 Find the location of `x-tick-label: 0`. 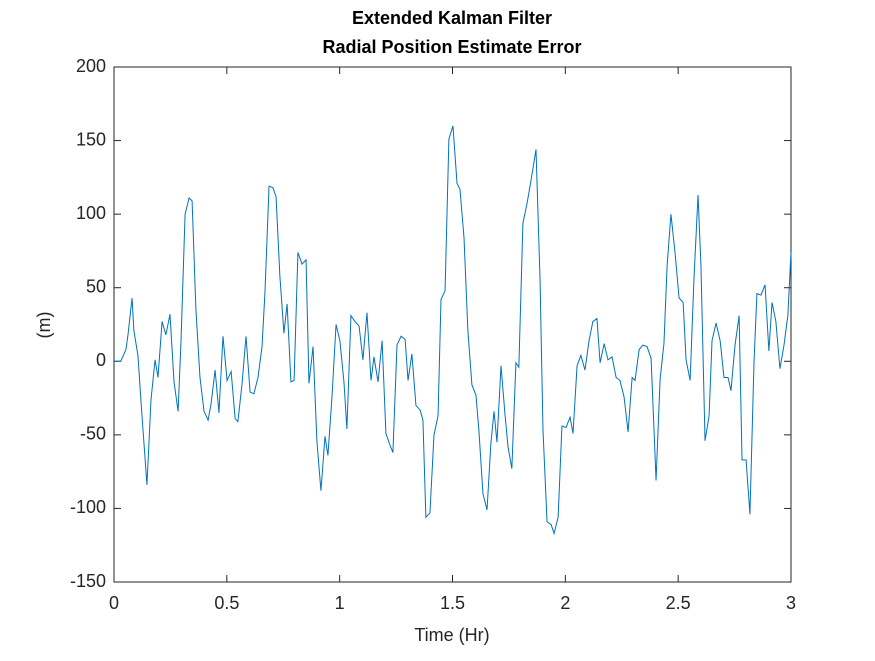

x-tick-label: 0 is located at coordinates (114, 603).